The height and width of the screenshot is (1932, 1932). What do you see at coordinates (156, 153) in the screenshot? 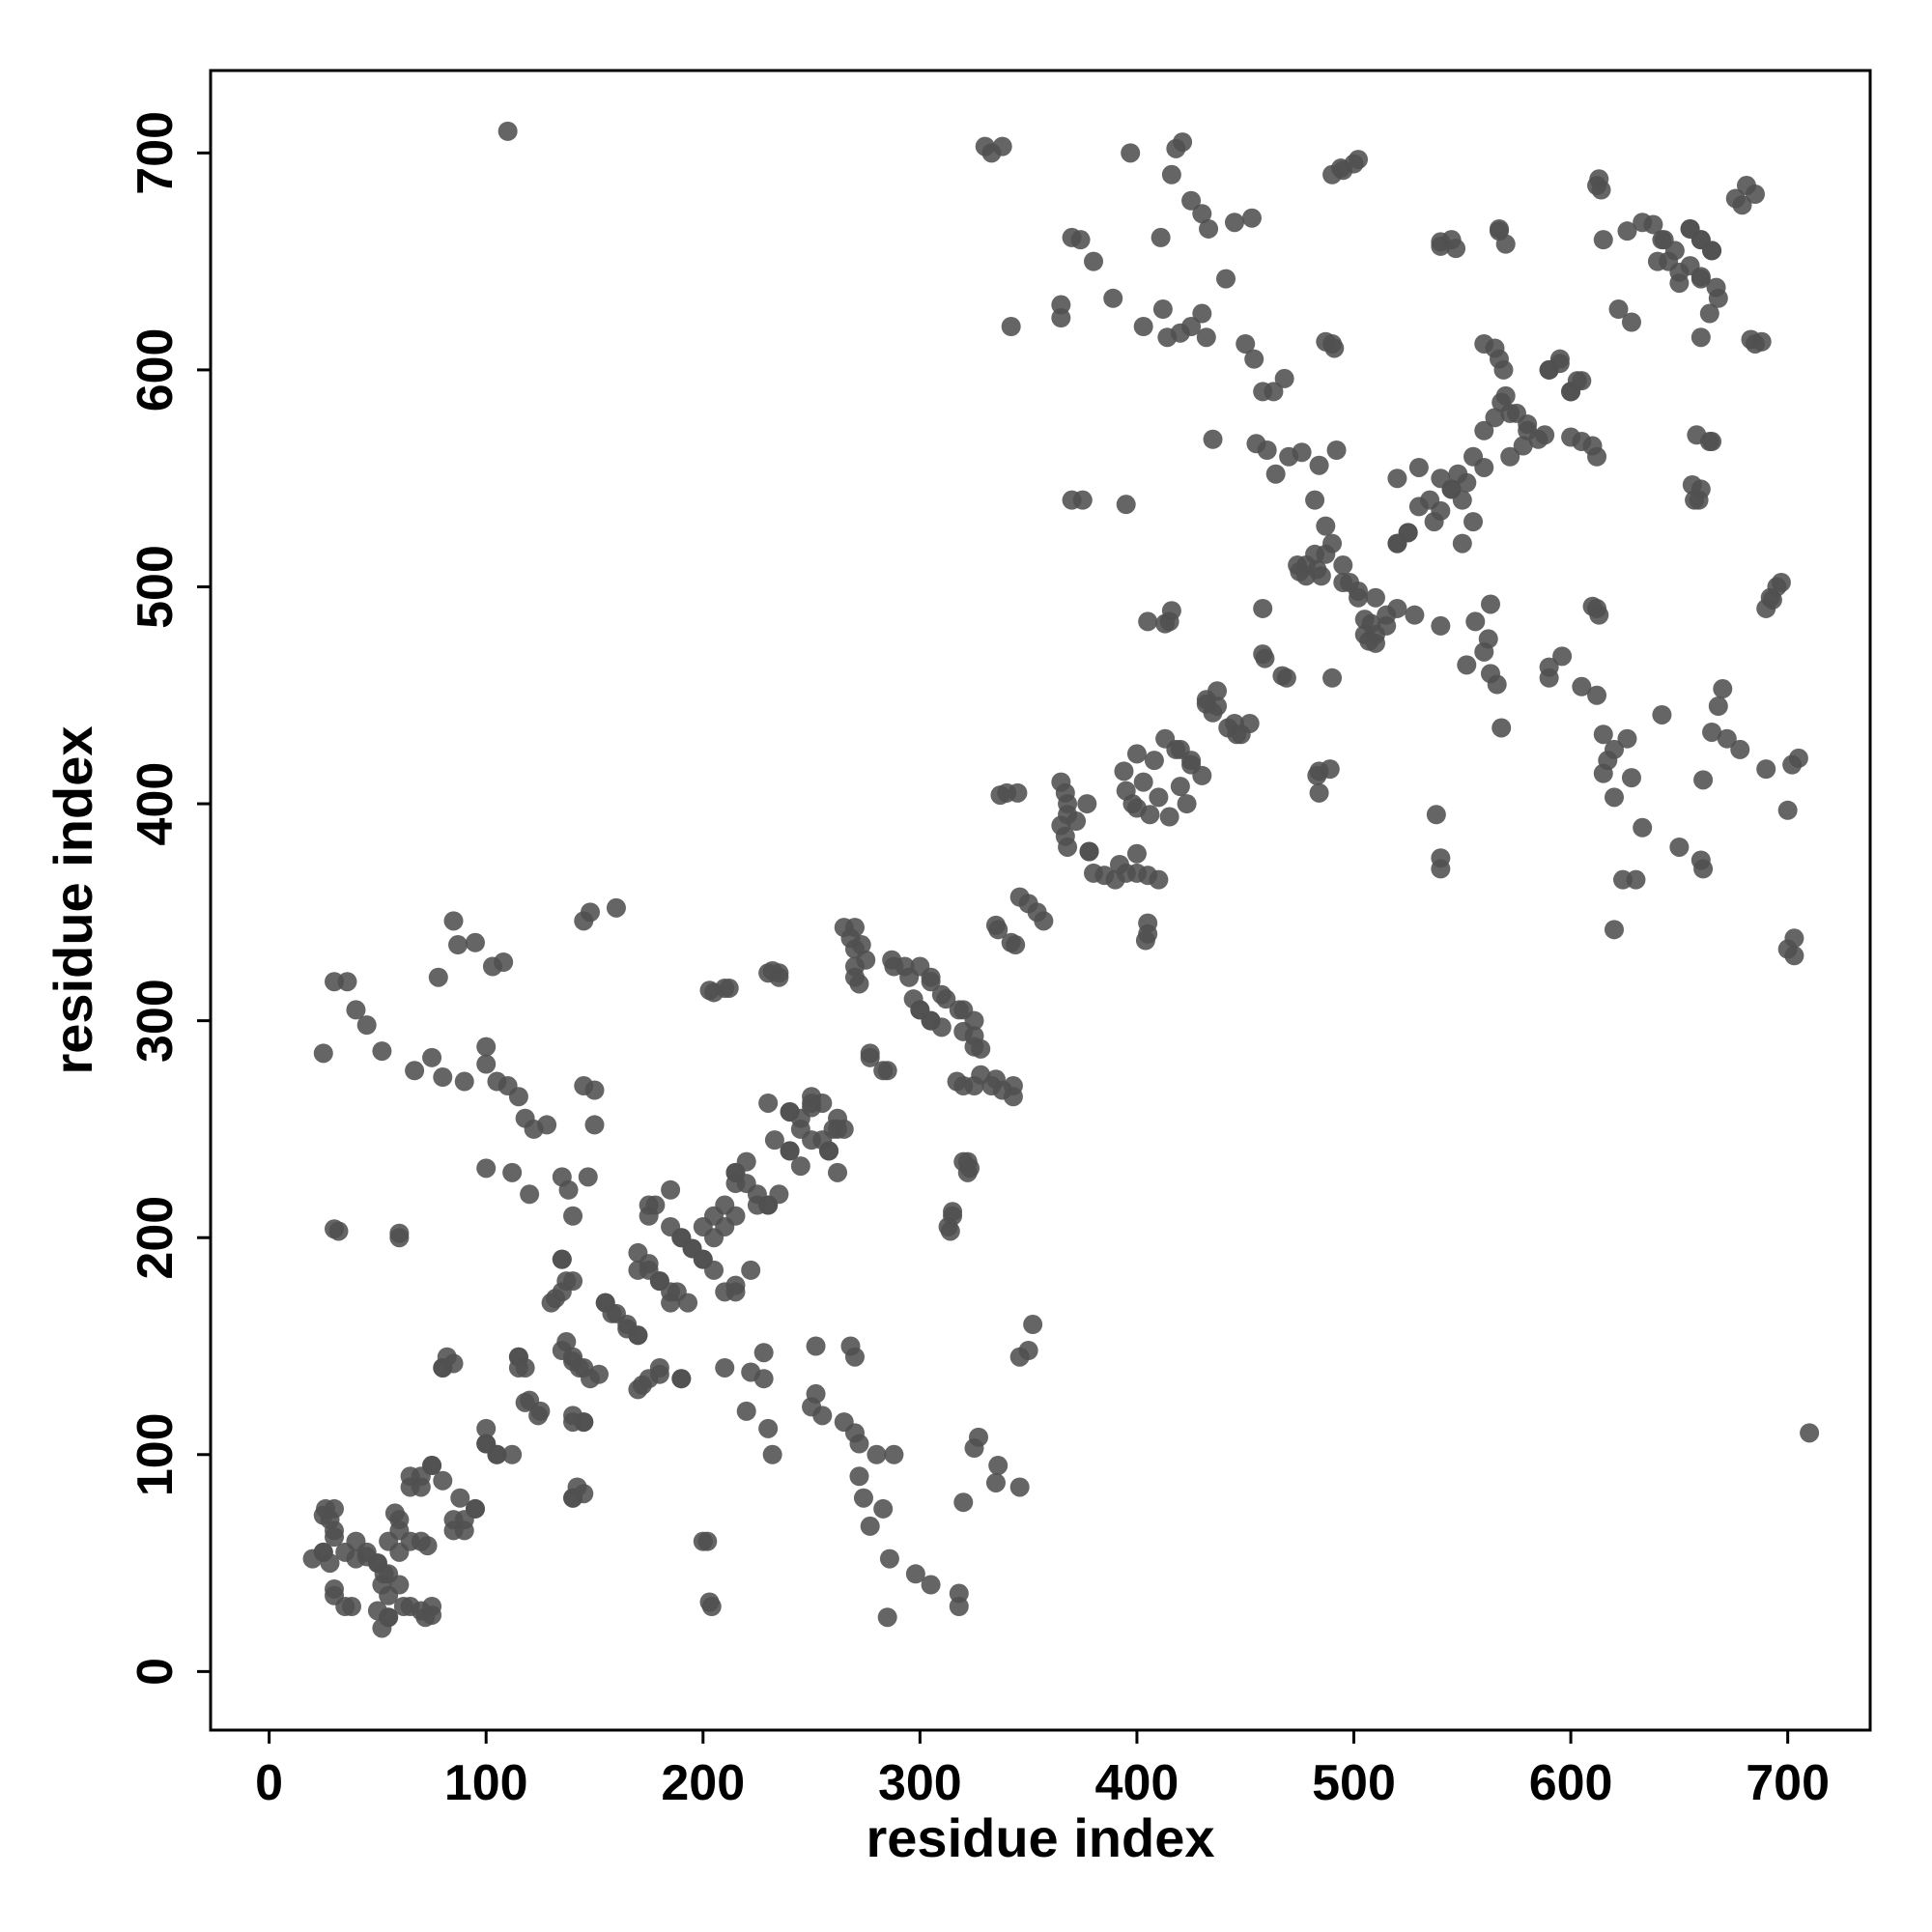
I see `y-tick-label: 700` at bounding box center [156, 153].